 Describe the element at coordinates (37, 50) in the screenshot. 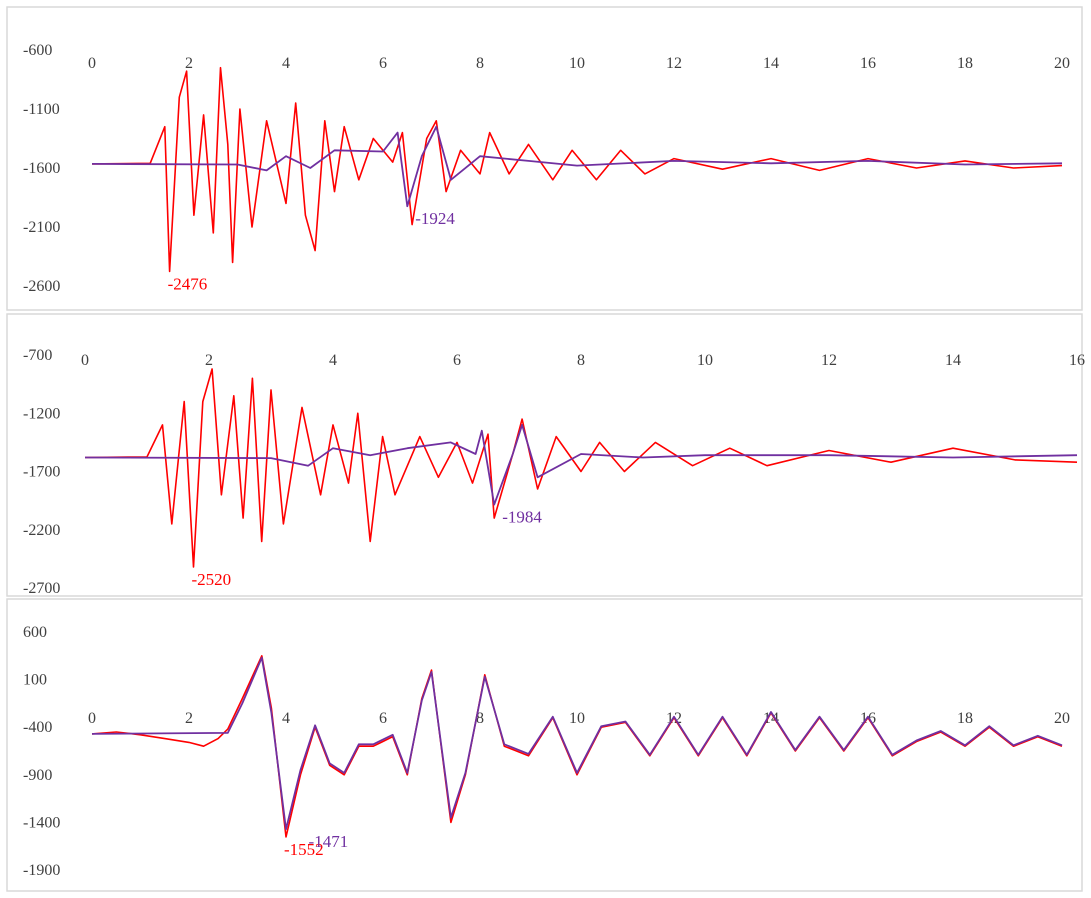

I see `y-tick-label: -600` at that location.